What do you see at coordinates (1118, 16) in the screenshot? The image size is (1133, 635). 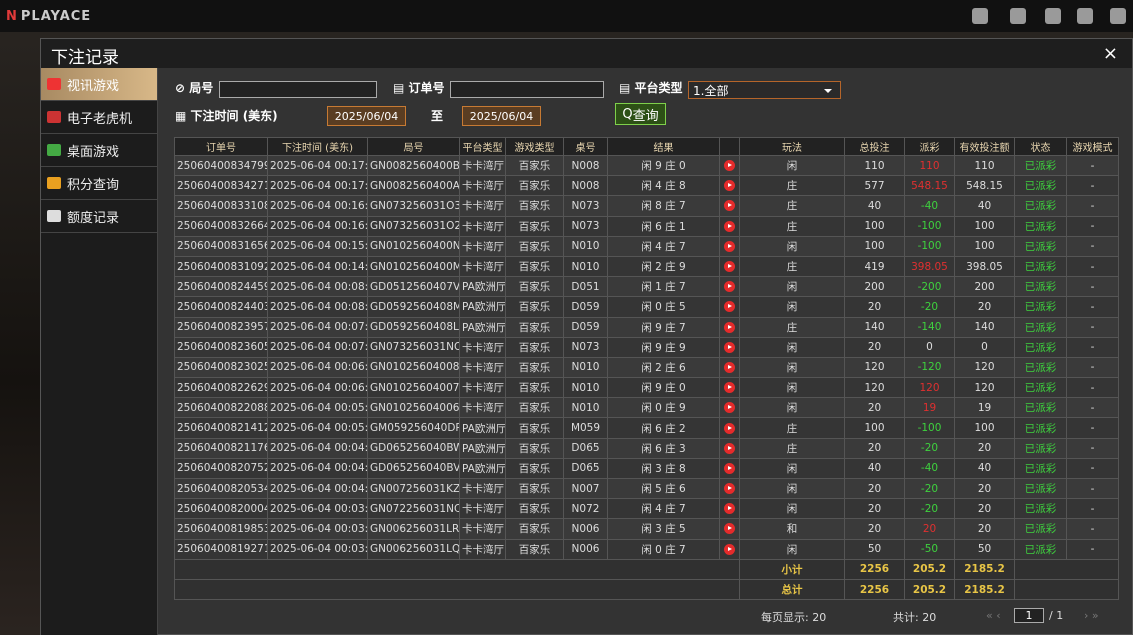 I see `message-icon` at bounding box center [1118, 16].